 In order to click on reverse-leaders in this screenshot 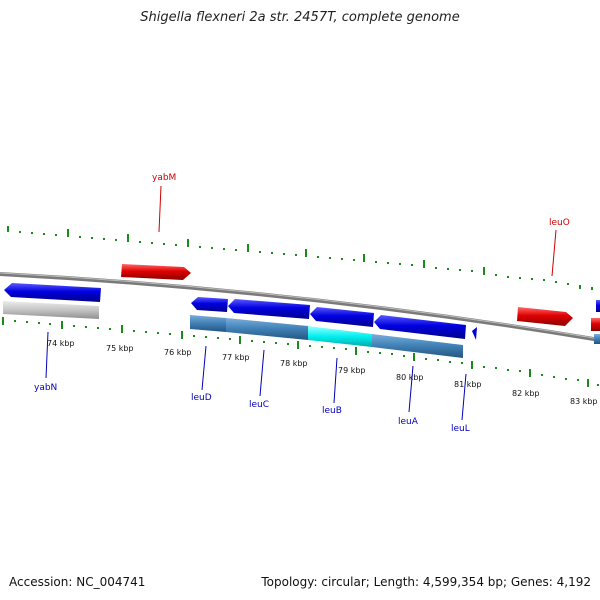, I will do `click(256, 376)`.